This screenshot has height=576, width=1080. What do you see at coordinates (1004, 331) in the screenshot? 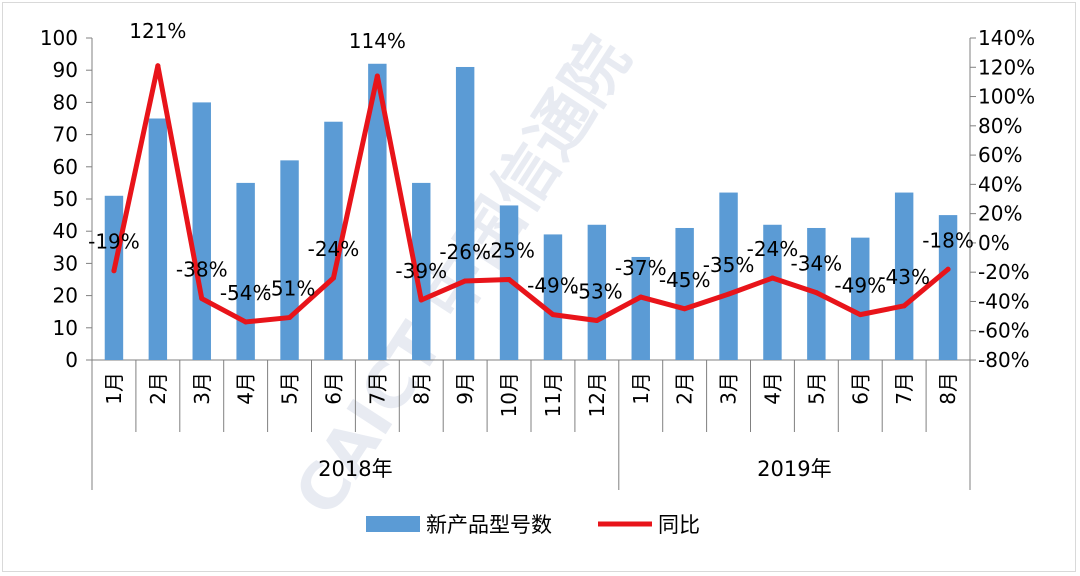
I see `y-right-tick-label: -60%` at bounding box center [1004, 331].